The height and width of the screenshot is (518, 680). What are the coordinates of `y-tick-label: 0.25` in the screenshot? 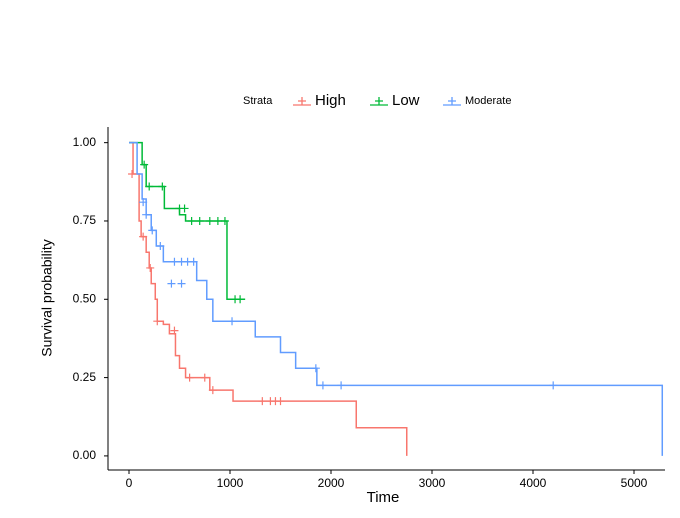 It's located at (85, 377).